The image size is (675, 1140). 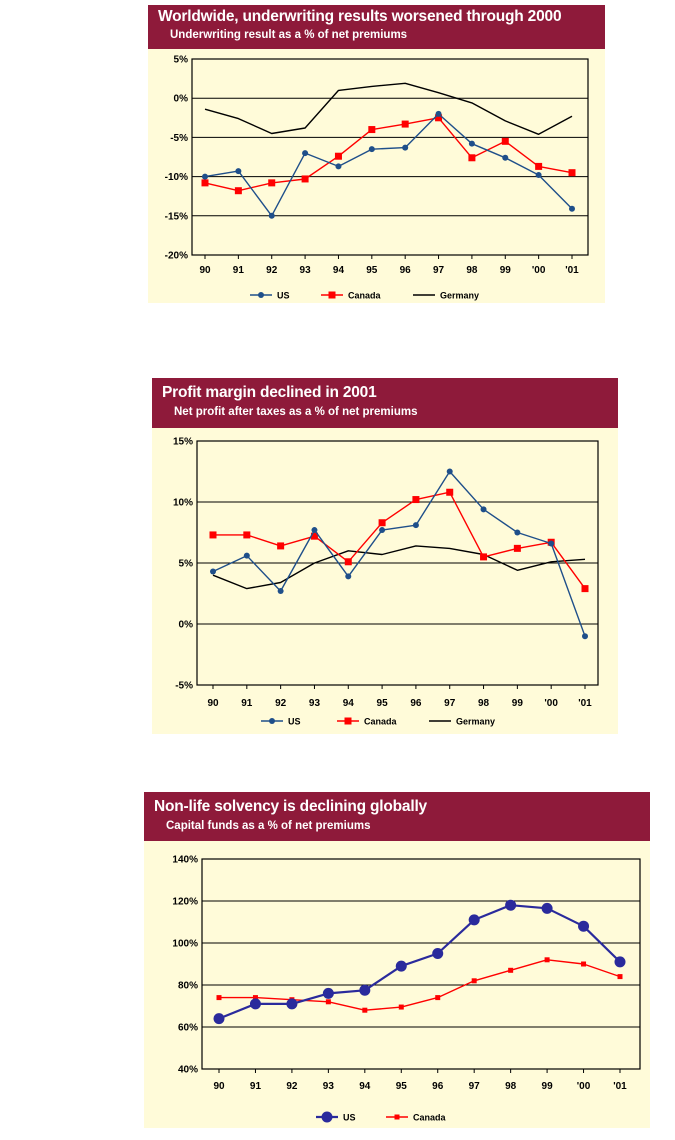 I want to click on y-tick-label: 5%, so click(x=186, y=564).